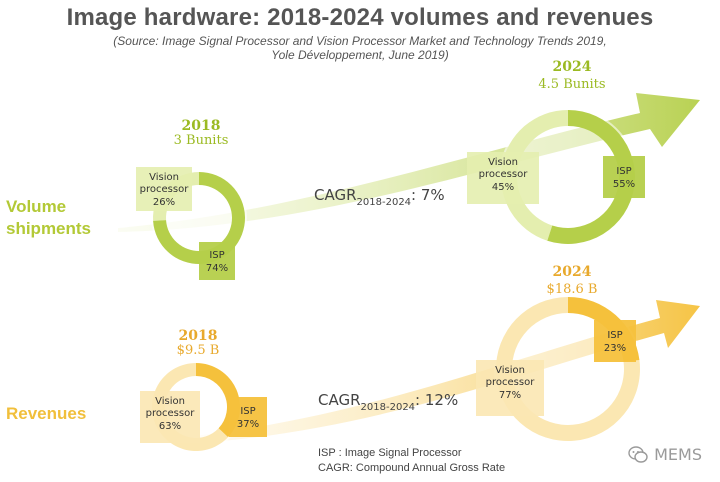 This screenshot has width=720, height=482. Describe the element at coordinates (201, 140) in the screenshot. I see `volume-2018-total-label: 3 Bunits` at that location.